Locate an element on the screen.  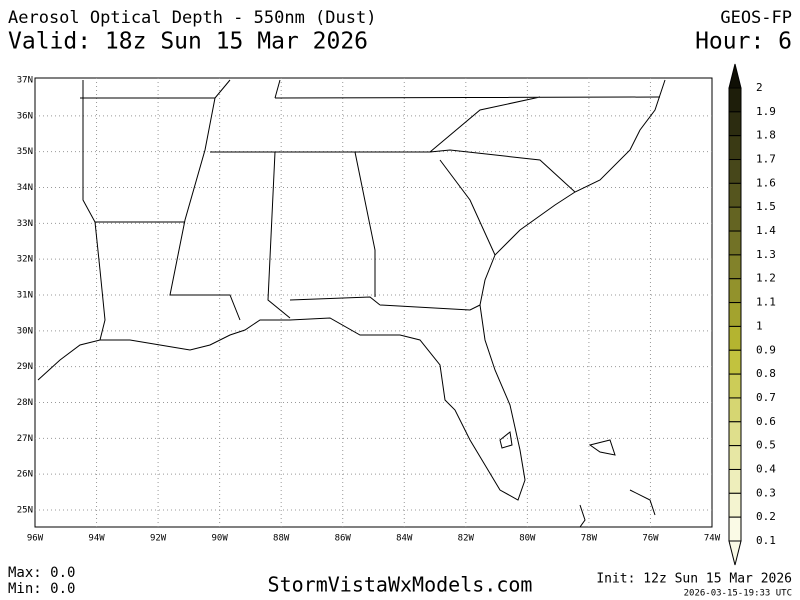
lon-label: 86W is located at coordinates (343, 539).